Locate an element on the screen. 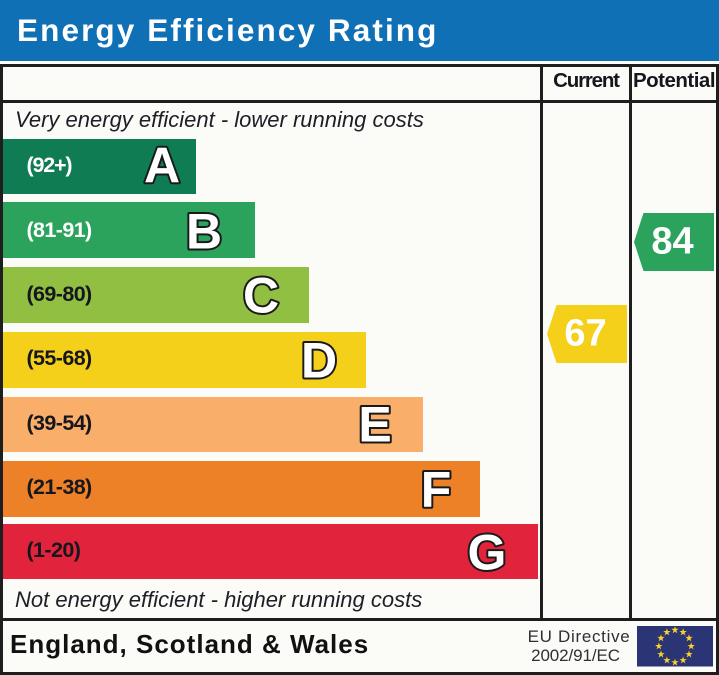 The height and width of the screenshot is (675, 719). svg-text: C is located at coordinates (261, 296).